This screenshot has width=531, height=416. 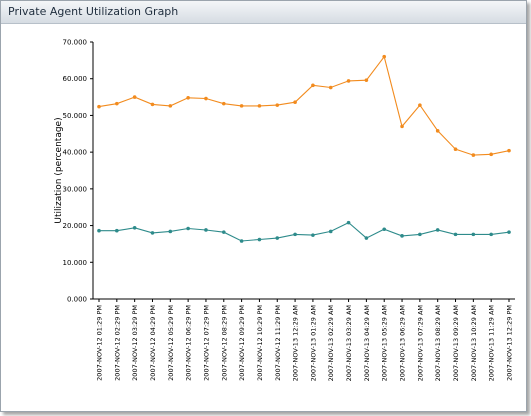 What do you see at coordinates (75, 153) in the screenshot?
I see `y-tick-label: 40.000` at bounding box center [75, 153].